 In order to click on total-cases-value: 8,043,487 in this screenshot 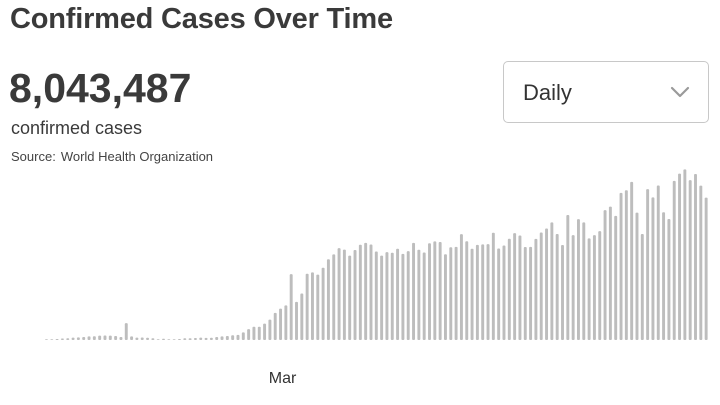, I will do `click(100, 88)`.